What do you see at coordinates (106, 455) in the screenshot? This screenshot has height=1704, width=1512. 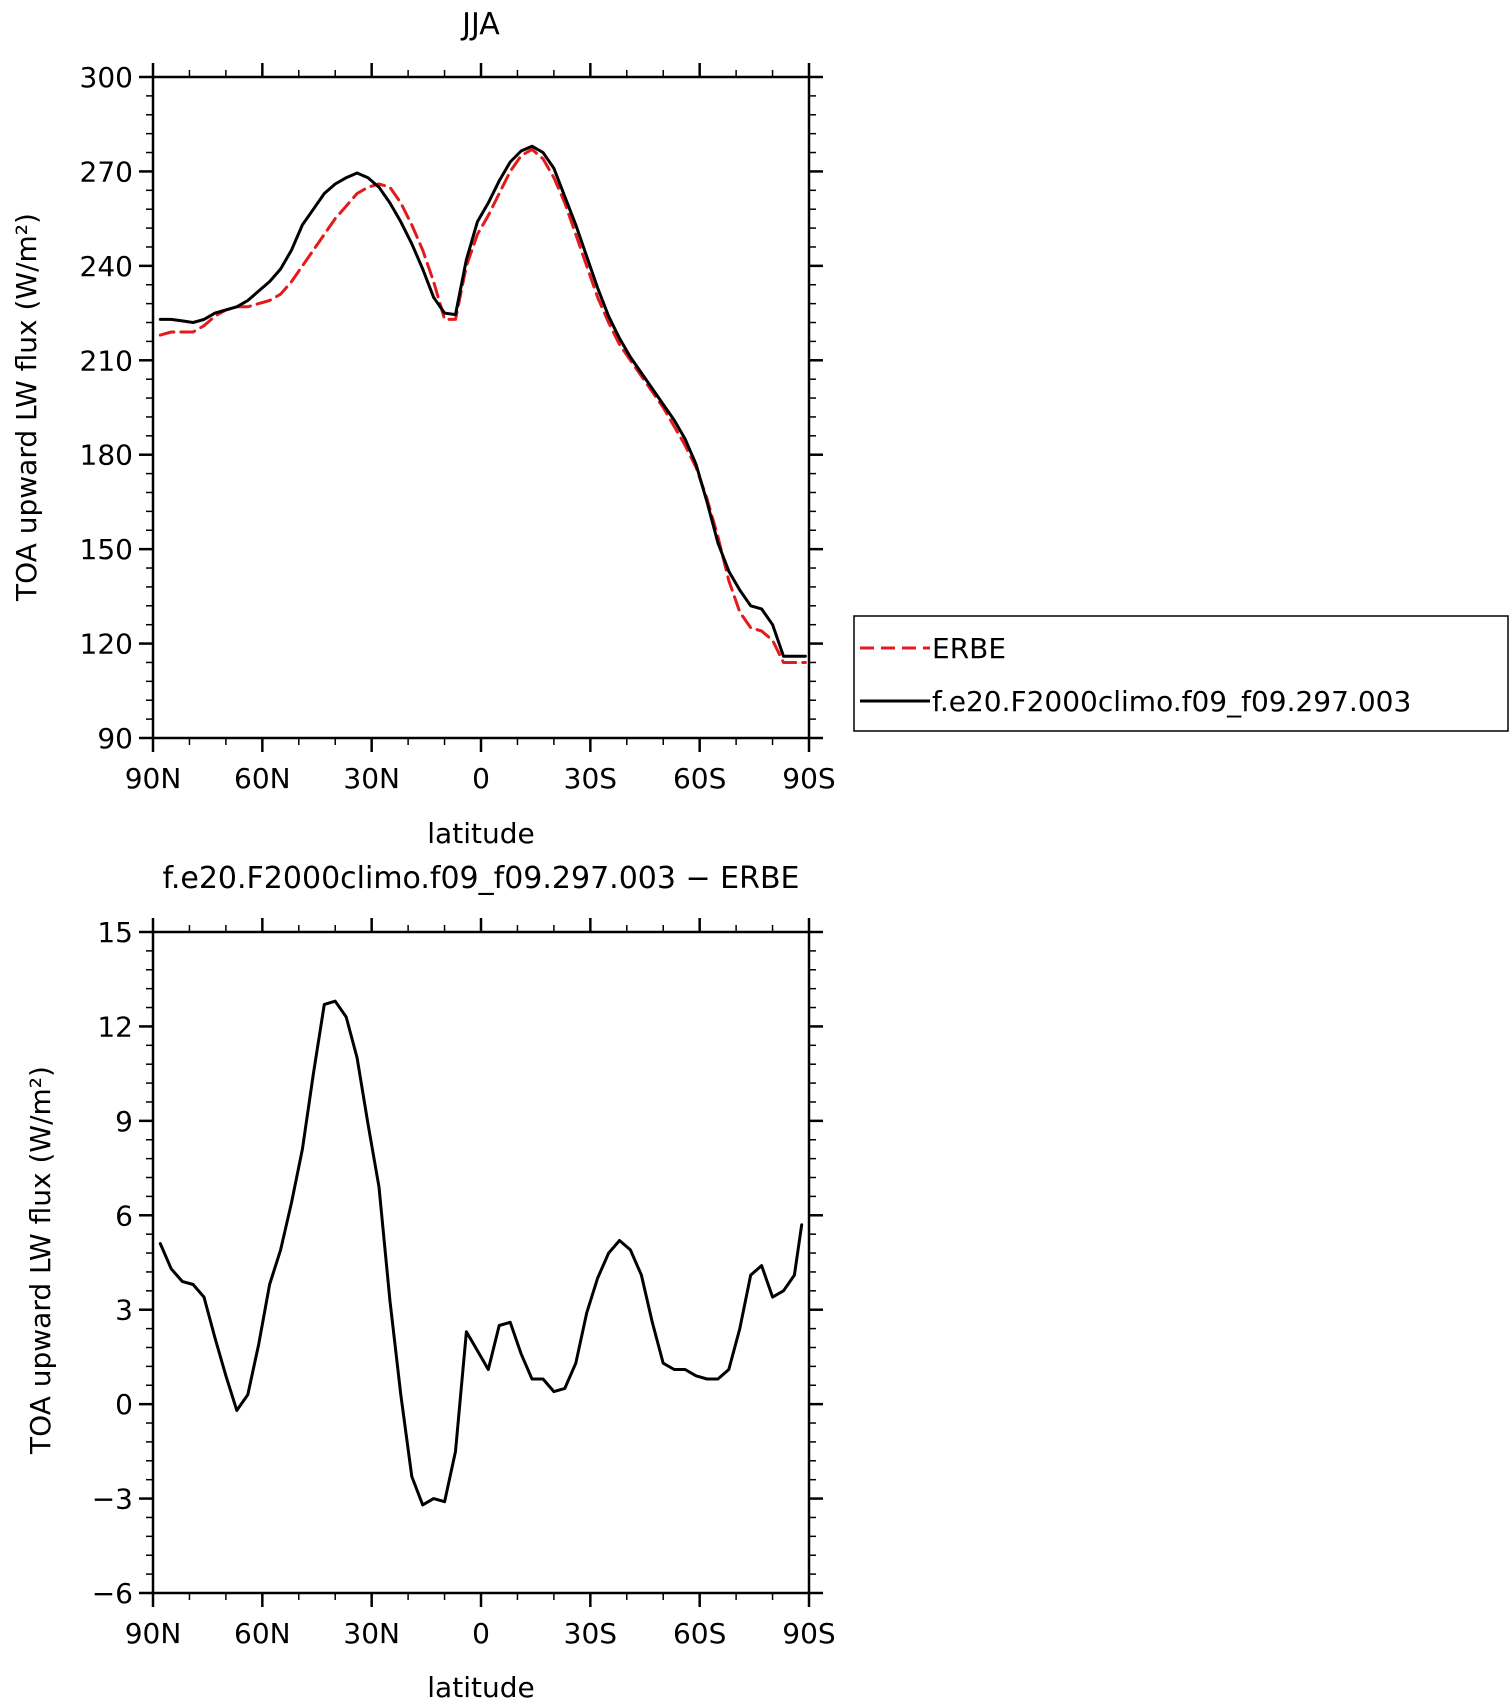 I see `top-y-tick-label: 180` at bounding box center [106, 455].